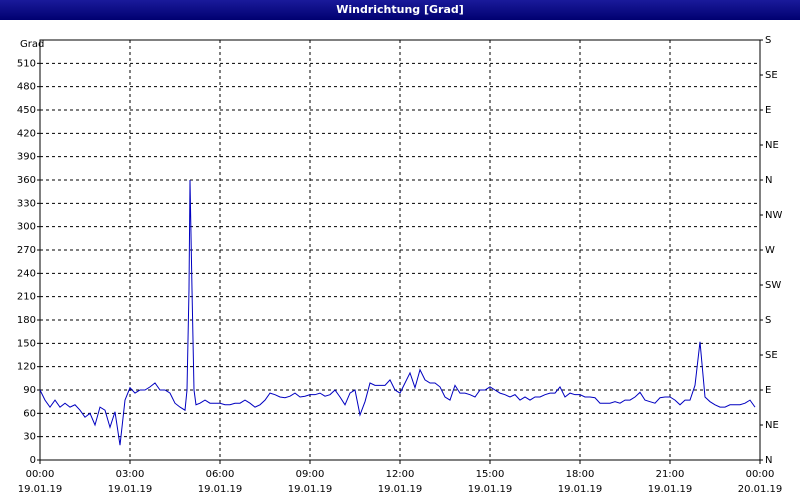  Describe the element at coordinates (26, 133) in the screenshot. I see `y-tick-label: 420` at that location.